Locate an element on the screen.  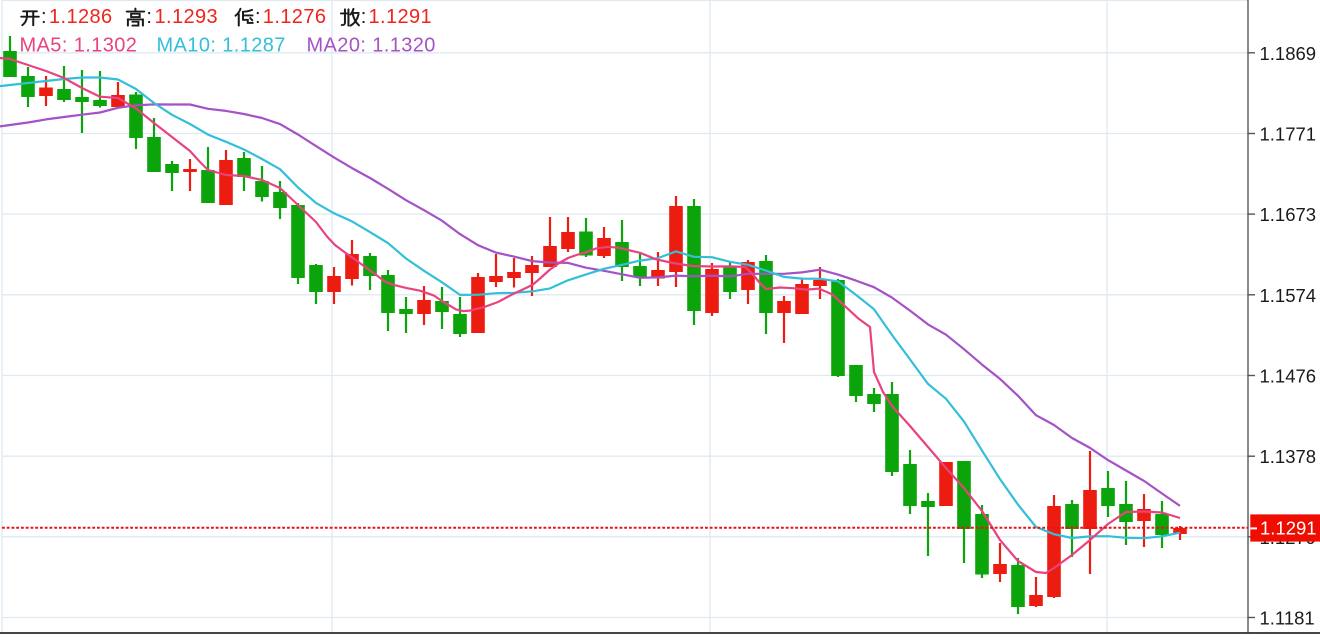
svg-text: 1.1293 is located at coordinates (187, 17).